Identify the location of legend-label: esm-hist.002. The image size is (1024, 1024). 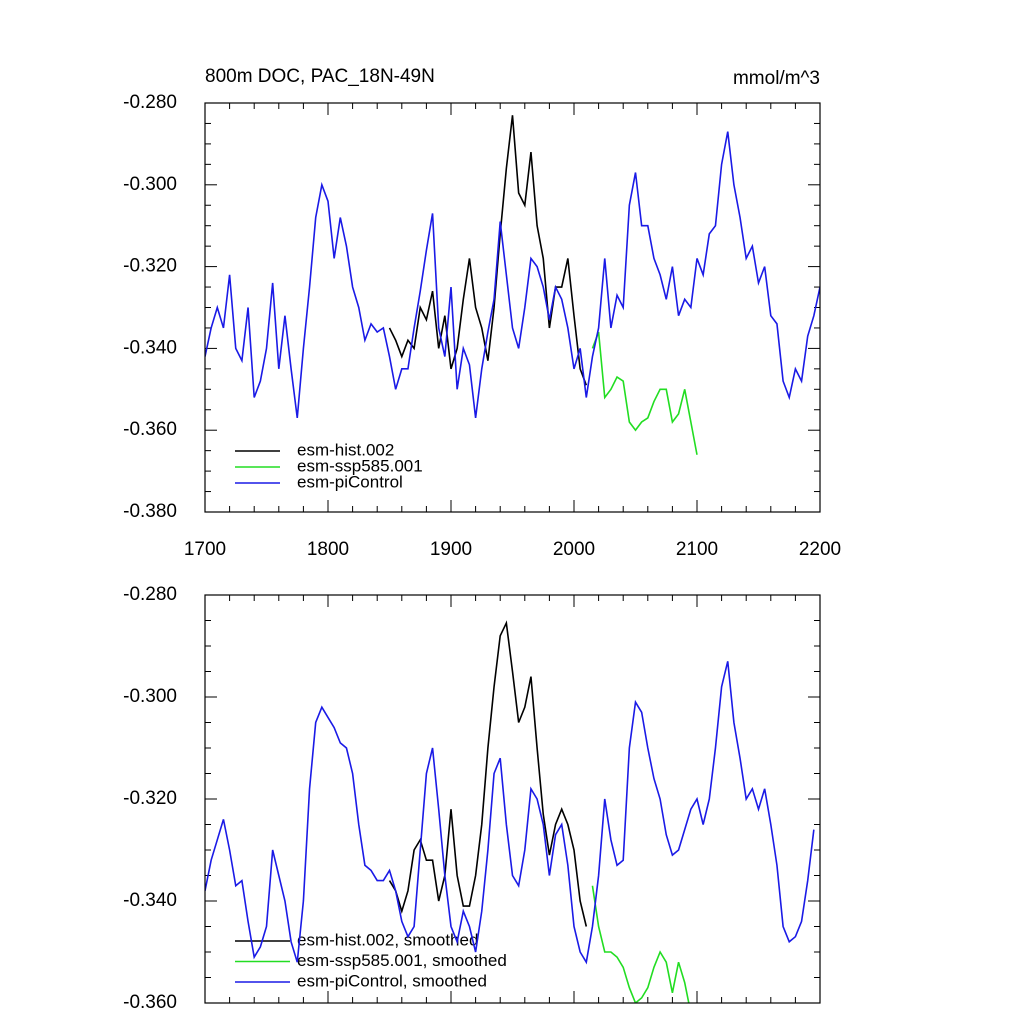
(345, 449).